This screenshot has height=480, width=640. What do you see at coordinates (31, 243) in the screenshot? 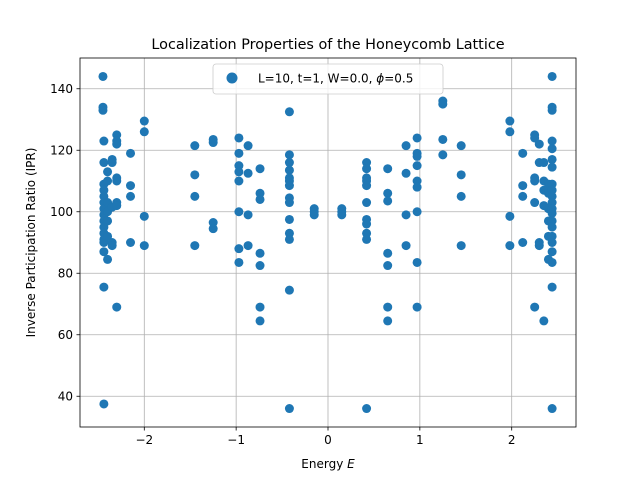
I see `y-axis-label: Inverse Participation Ratio (IPR)` at bounding box center [31, 243].